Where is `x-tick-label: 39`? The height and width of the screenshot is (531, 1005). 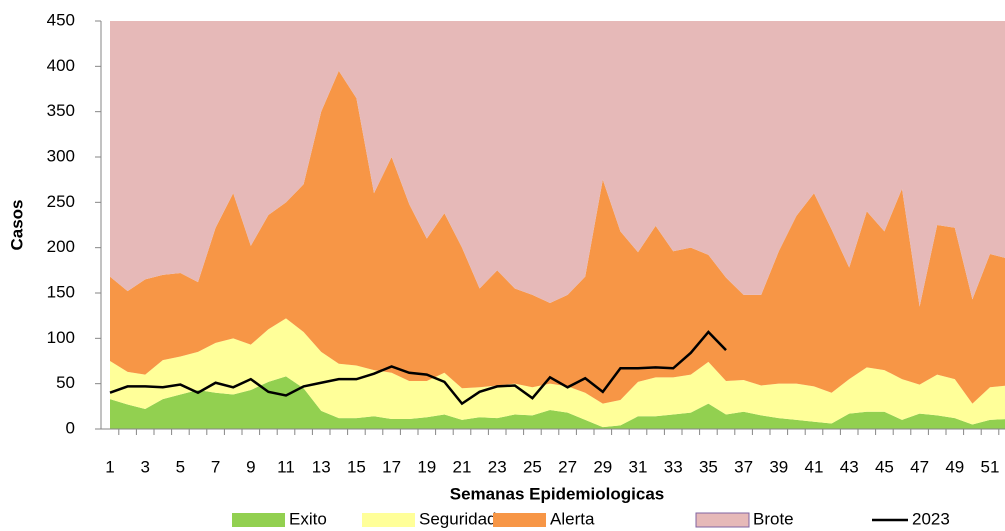 x-tick-label: 39 is located at coordinates (778, 466).